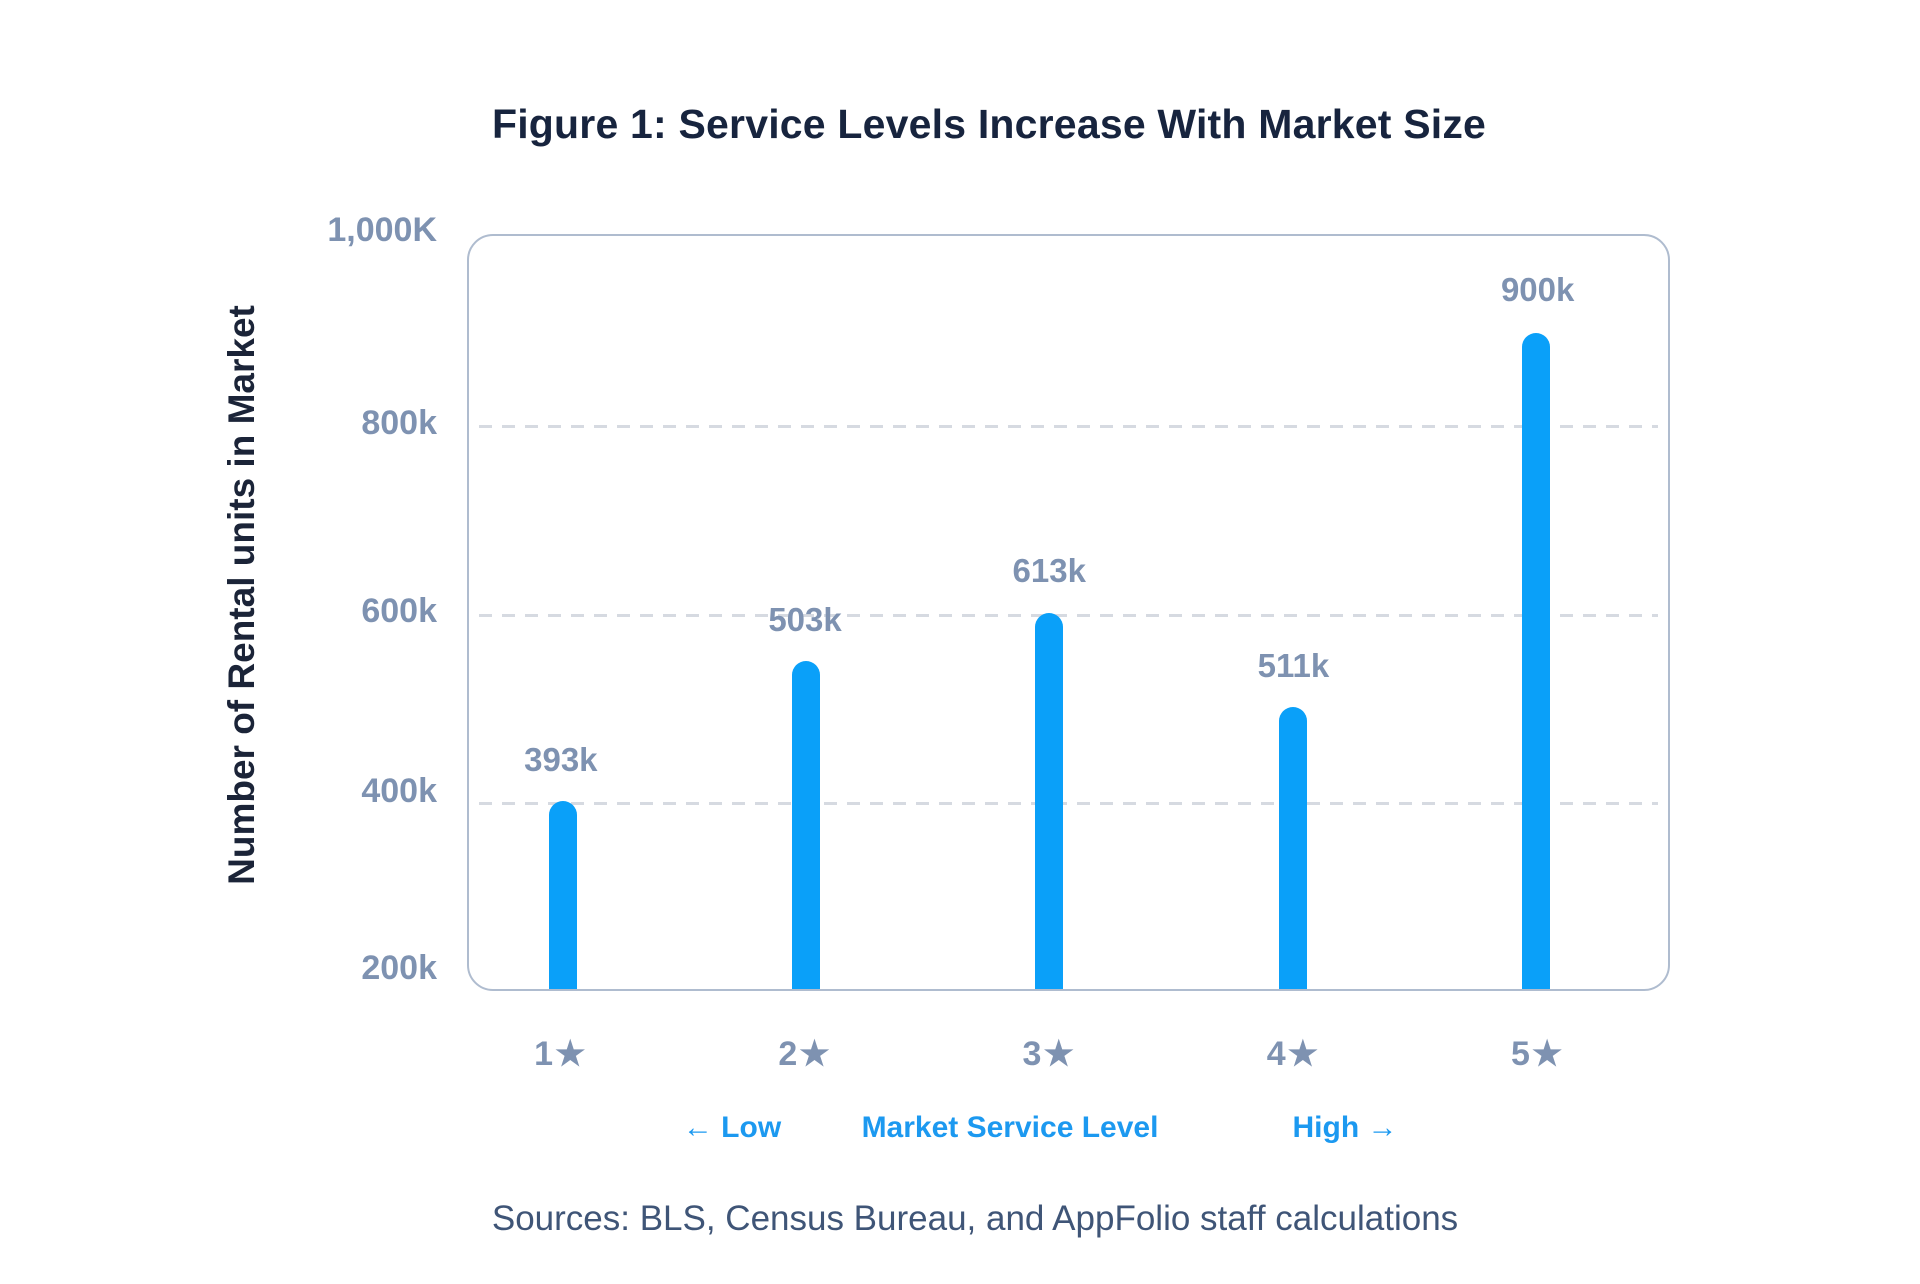 The width and height of the screenshot is (1920, 1284). What do you see at coordinates (1536, 661) in the screenshot?
I see `bar-5-star` at bounding box center [1536, 661].